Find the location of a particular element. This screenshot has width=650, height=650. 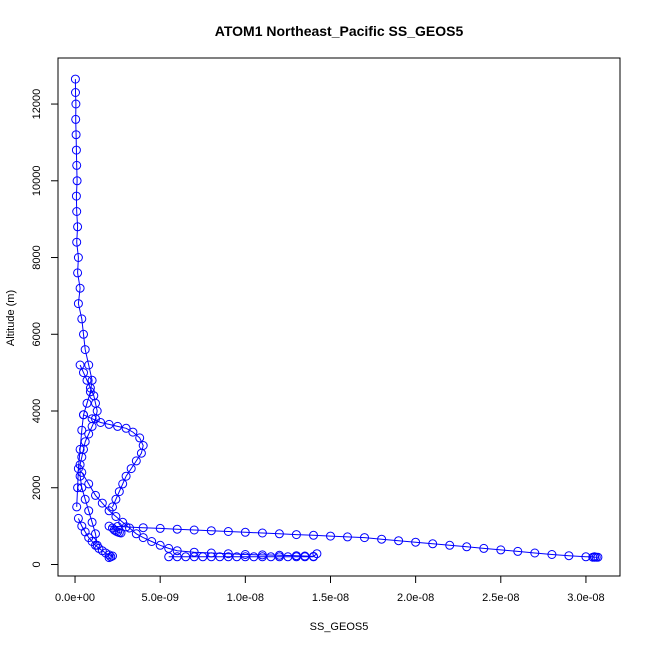

x-tick-label: 3.0e-08 is located at coordinates (585, 598).